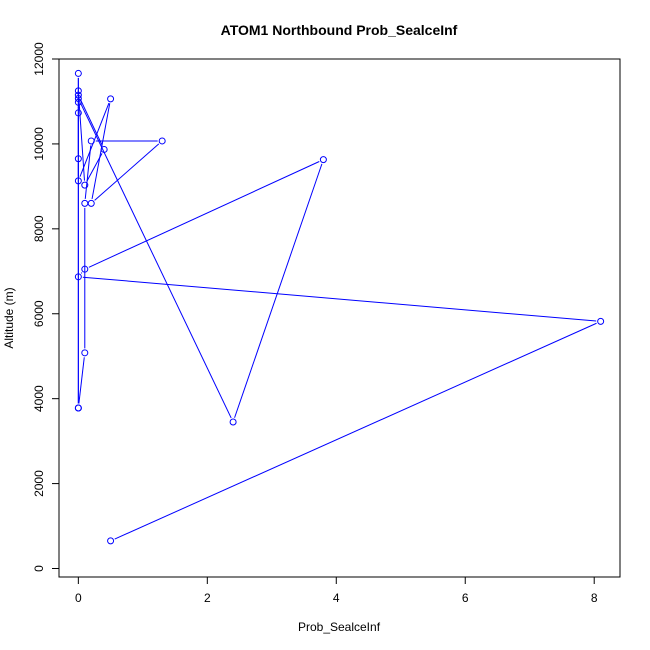  I want to click on y-tick-label: 8000, so click(39, 228).